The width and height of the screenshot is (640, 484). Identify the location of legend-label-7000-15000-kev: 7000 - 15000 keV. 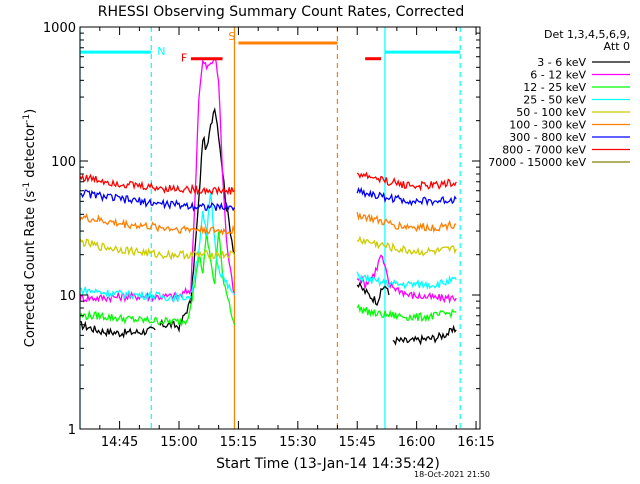
(537, 162).